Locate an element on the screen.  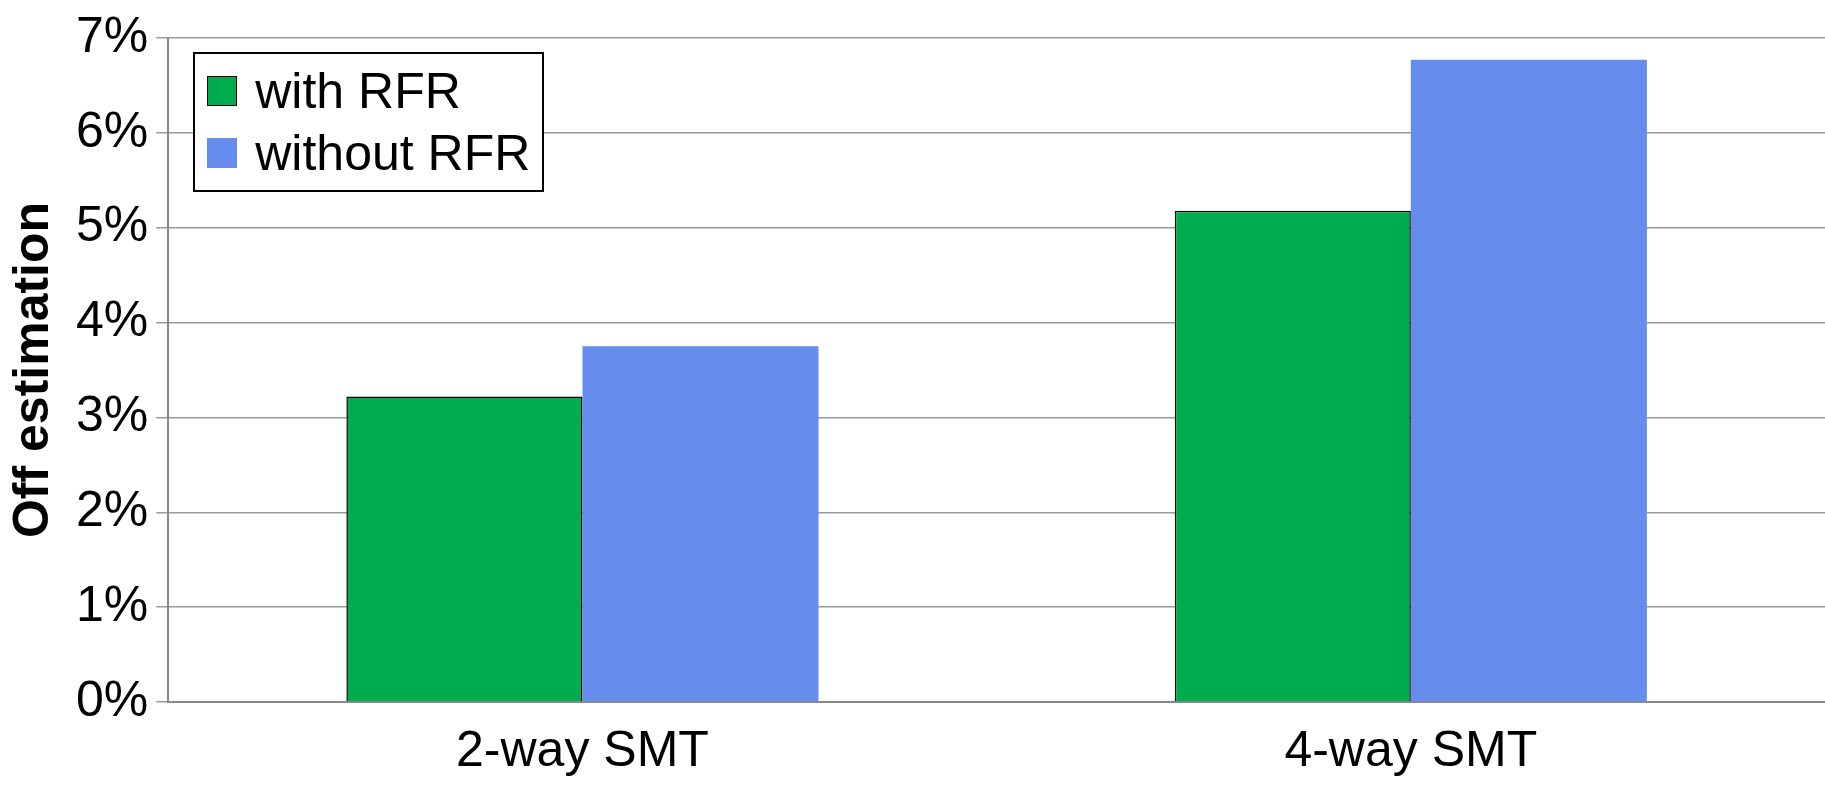
y-tick-label: 0% is located at coordinates (112, 698).